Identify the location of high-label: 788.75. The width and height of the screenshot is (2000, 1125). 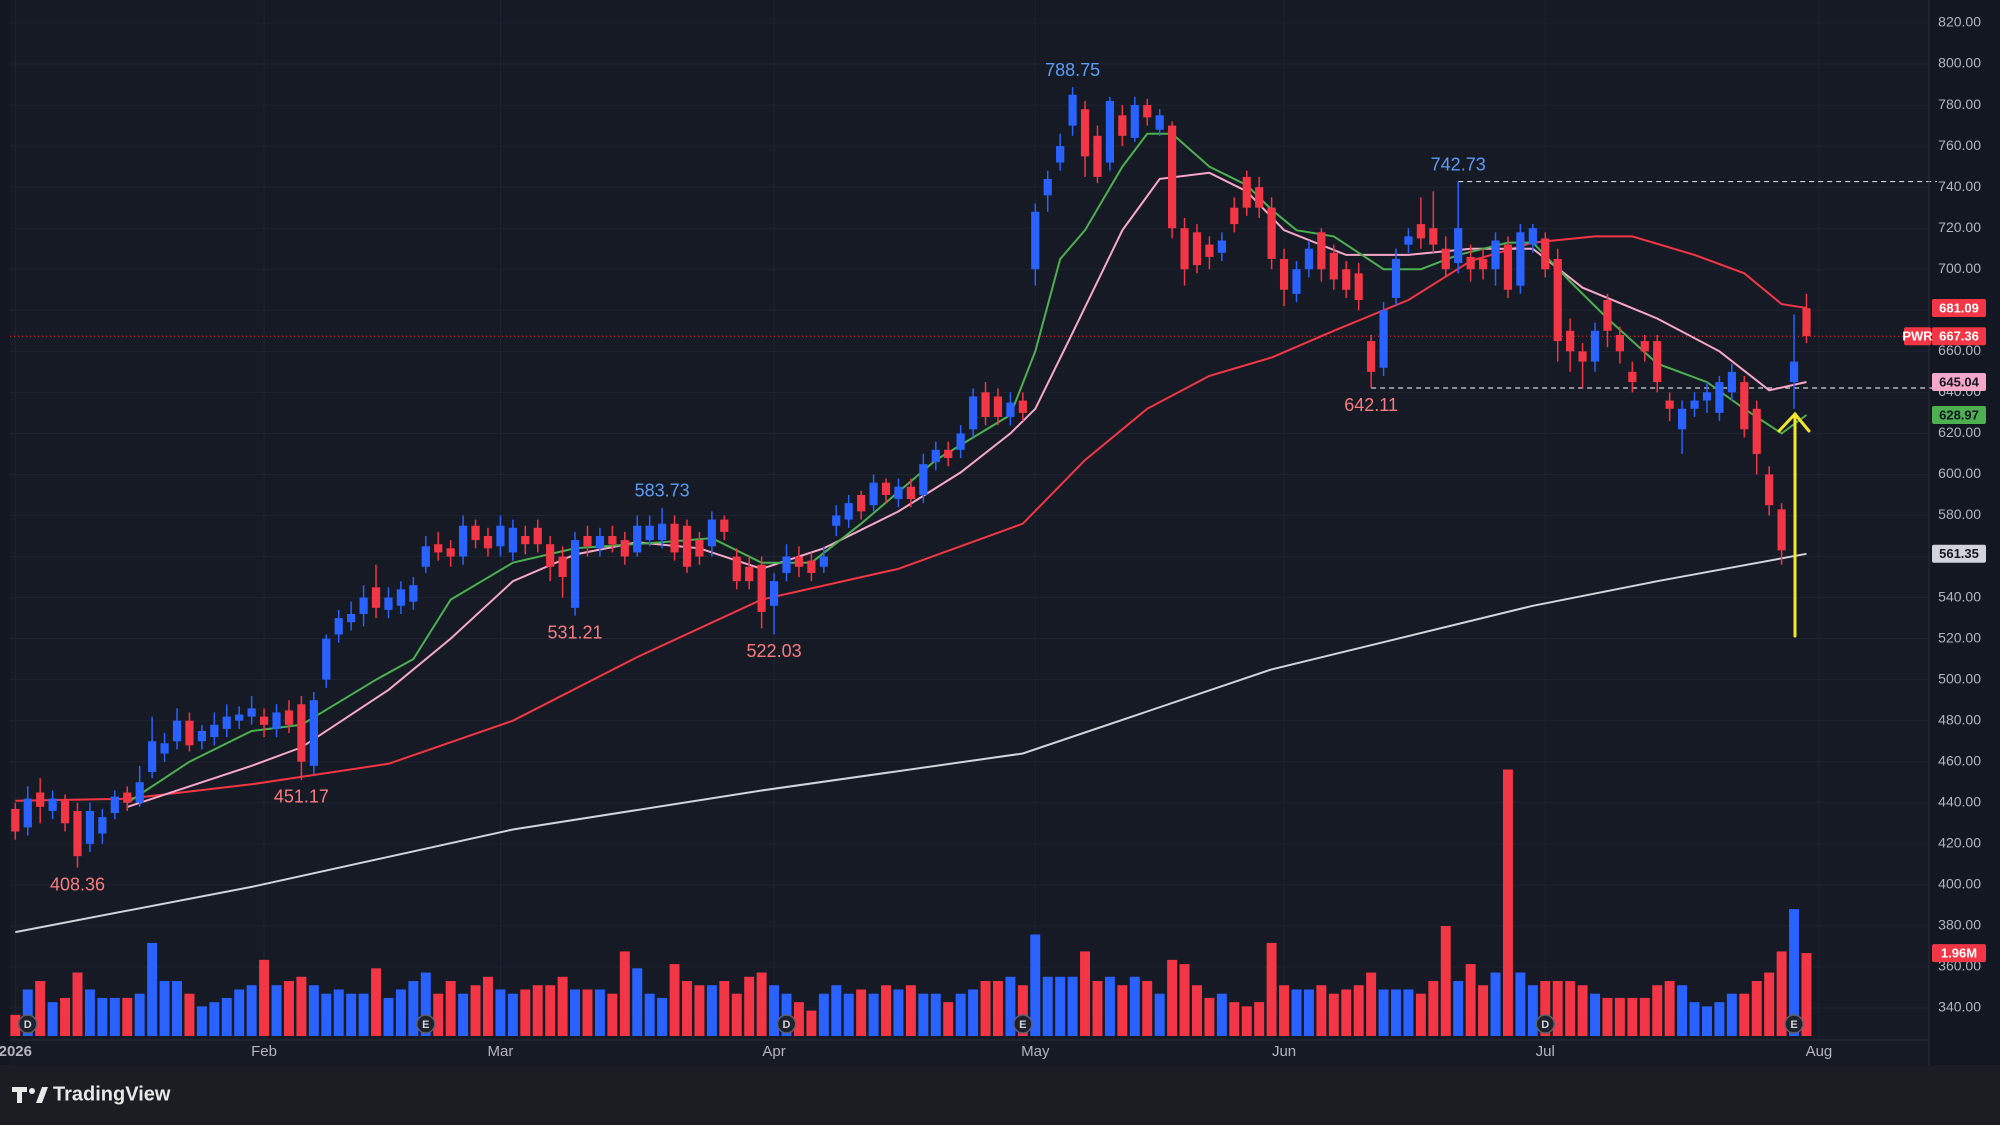
(1072, 70).